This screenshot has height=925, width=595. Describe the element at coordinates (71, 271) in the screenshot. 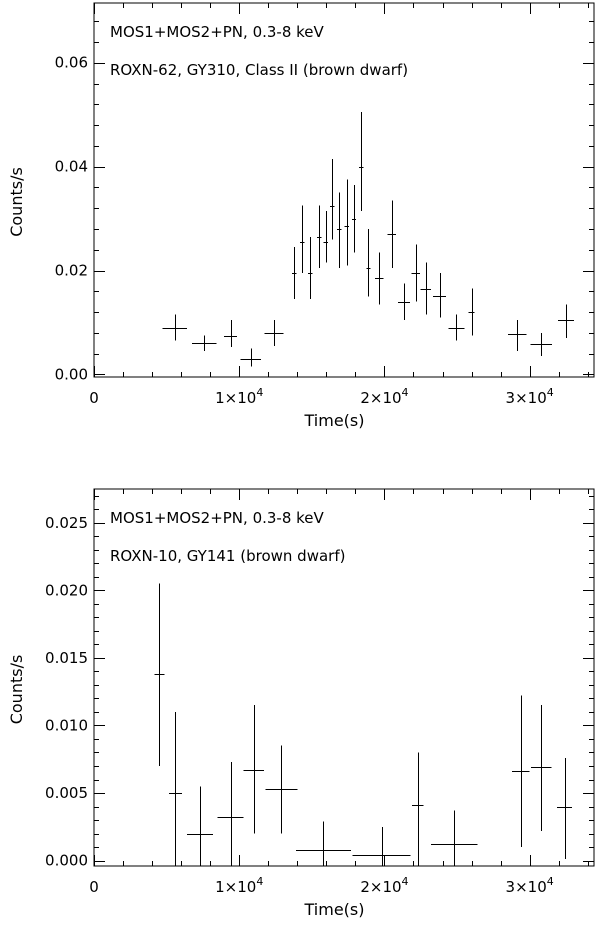

I see `y-tick-label: 0.02` at that location.